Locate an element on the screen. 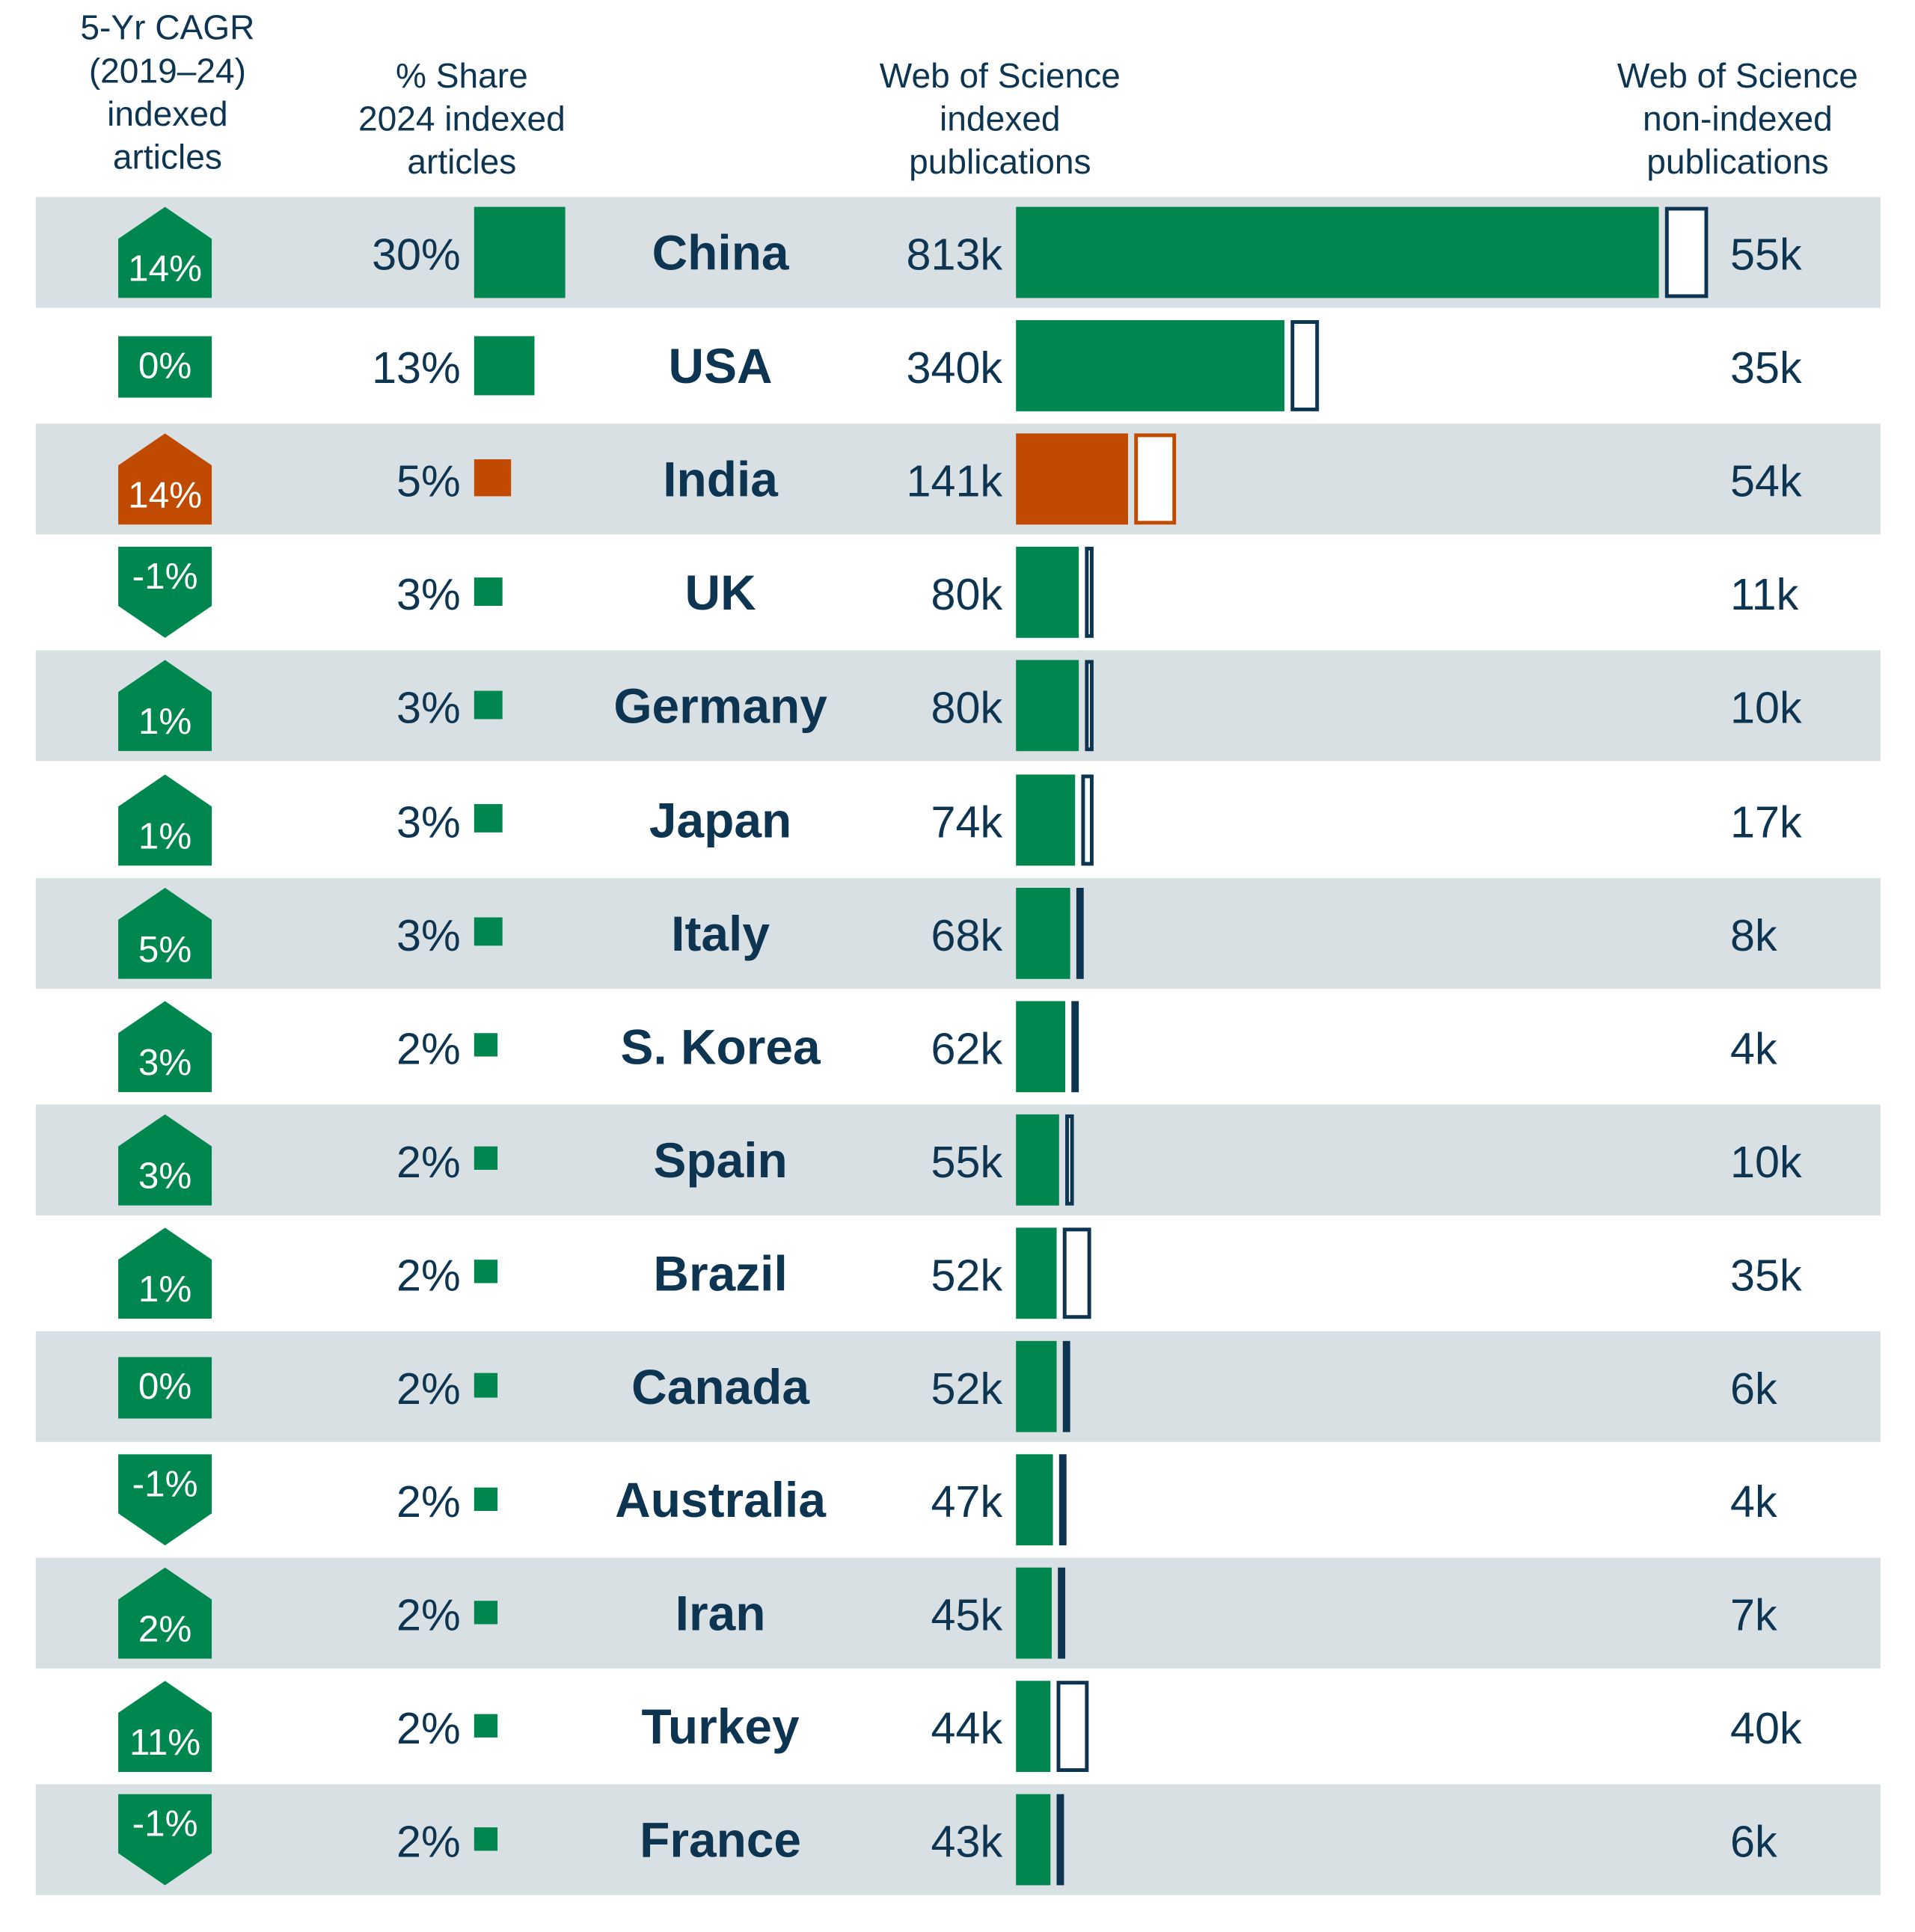 The image size is (1915, 1932). table-row: -1% 3% UK 80k 11k is located at coordinates (958, 592).